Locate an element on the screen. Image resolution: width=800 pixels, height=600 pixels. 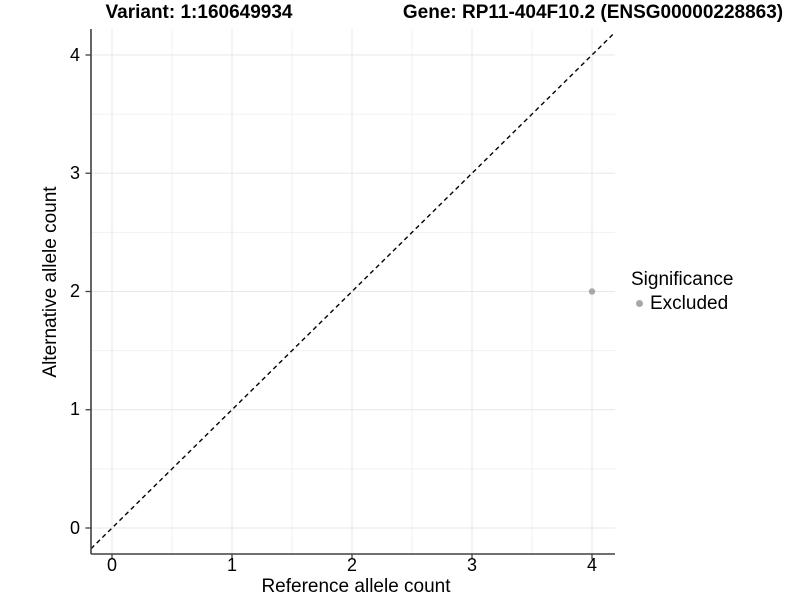
legend: Significance Excluded is located at coordinates (682, 291).